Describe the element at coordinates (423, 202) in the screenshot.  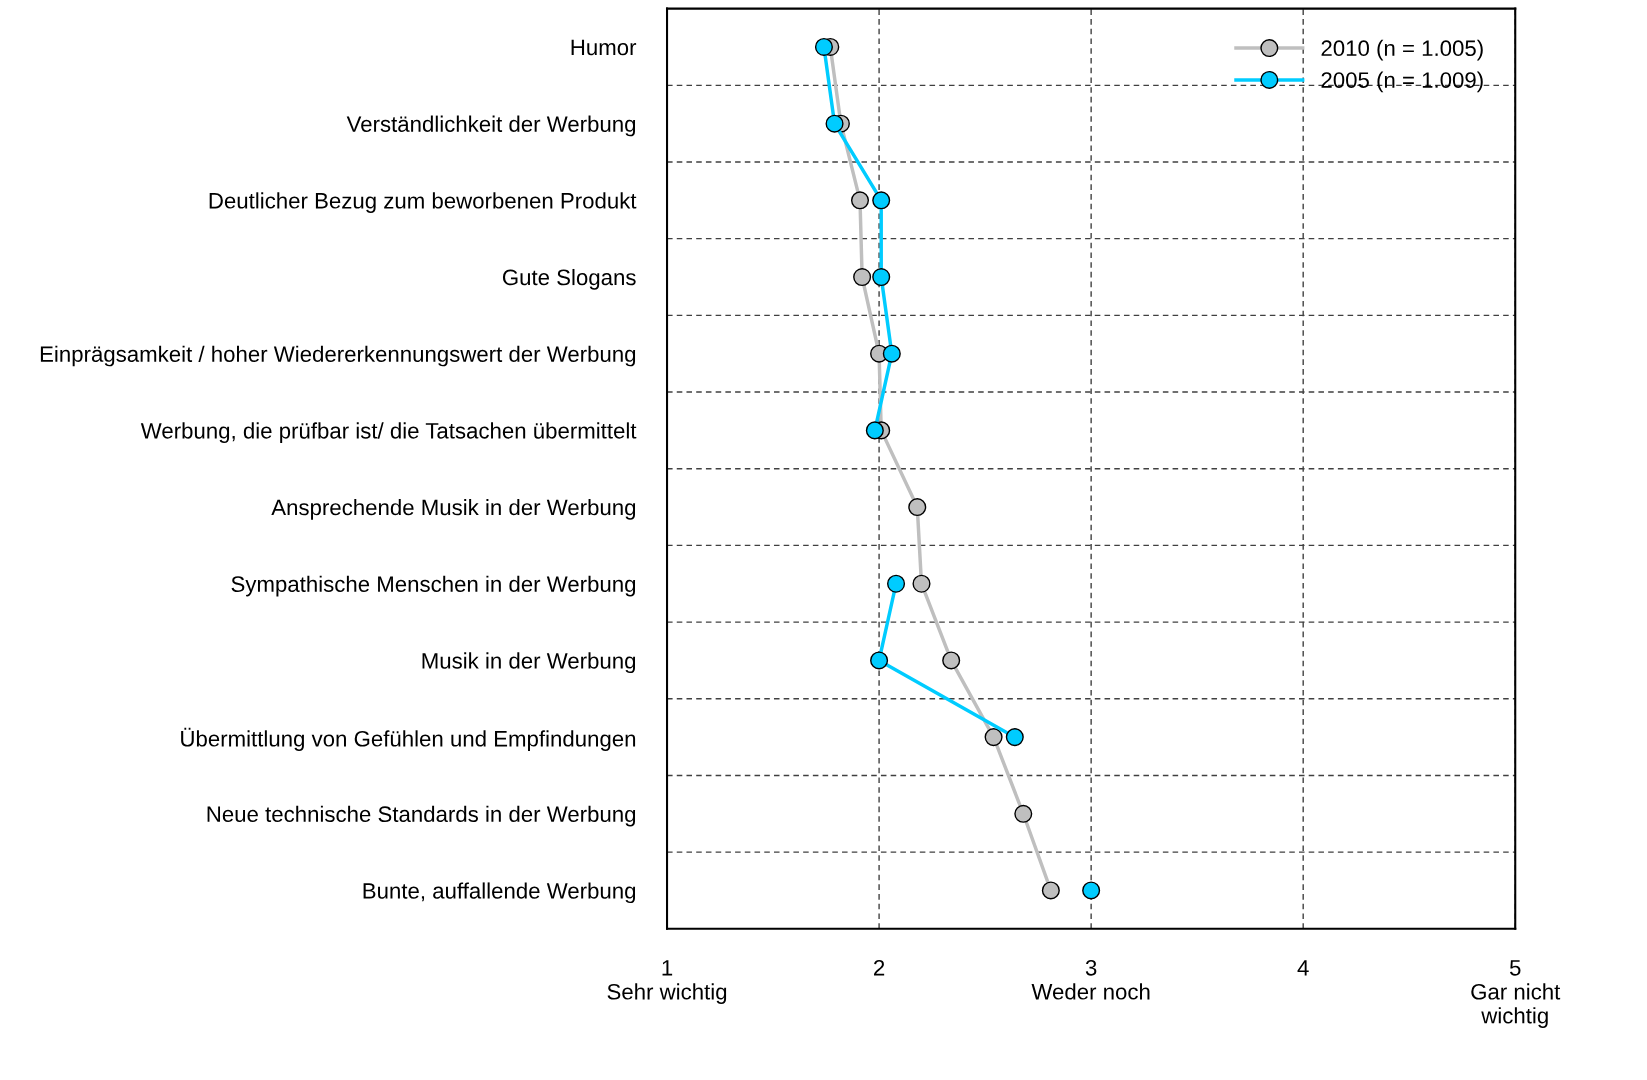
I see `y-tick-label: Deutlicher Bezug zum beworbenen Produkt` at that location.